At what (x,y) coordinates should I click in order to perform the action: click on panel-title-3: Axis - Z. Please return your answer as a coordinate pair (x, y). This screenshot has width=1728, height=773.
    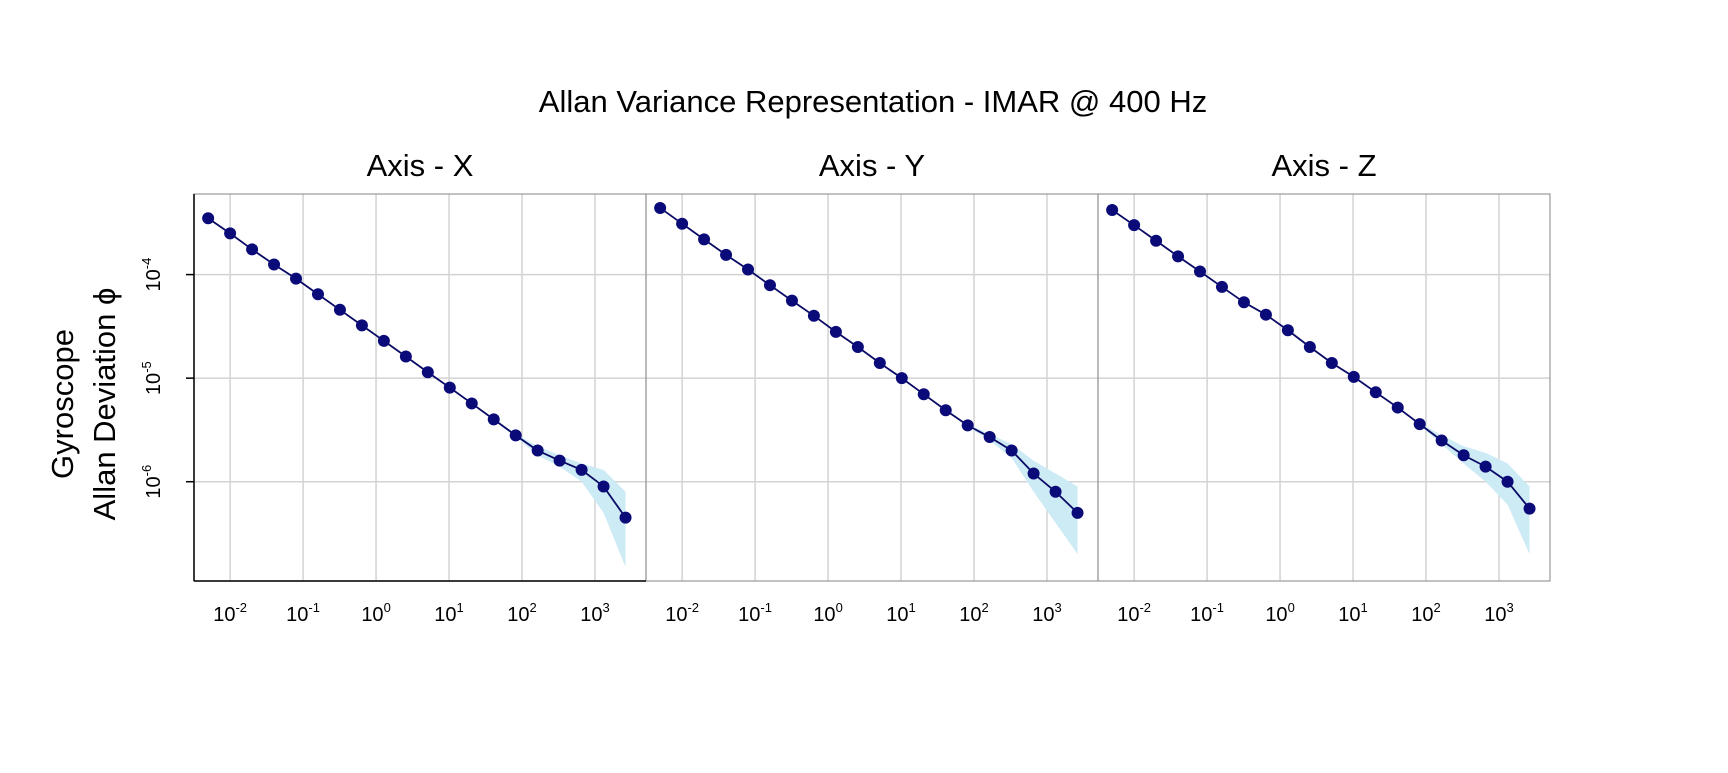
    Looking at the image, I should click on (1323, 165).